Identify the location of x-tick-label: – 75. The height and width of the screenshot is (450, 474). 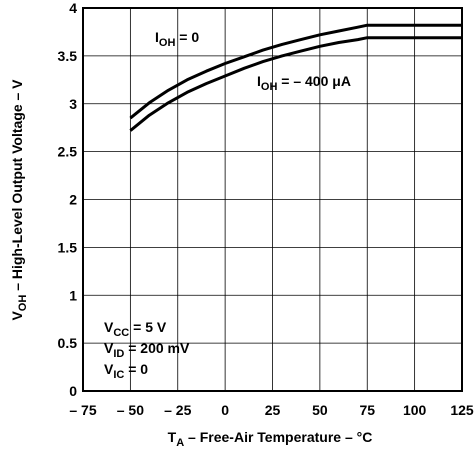
(82, 410).